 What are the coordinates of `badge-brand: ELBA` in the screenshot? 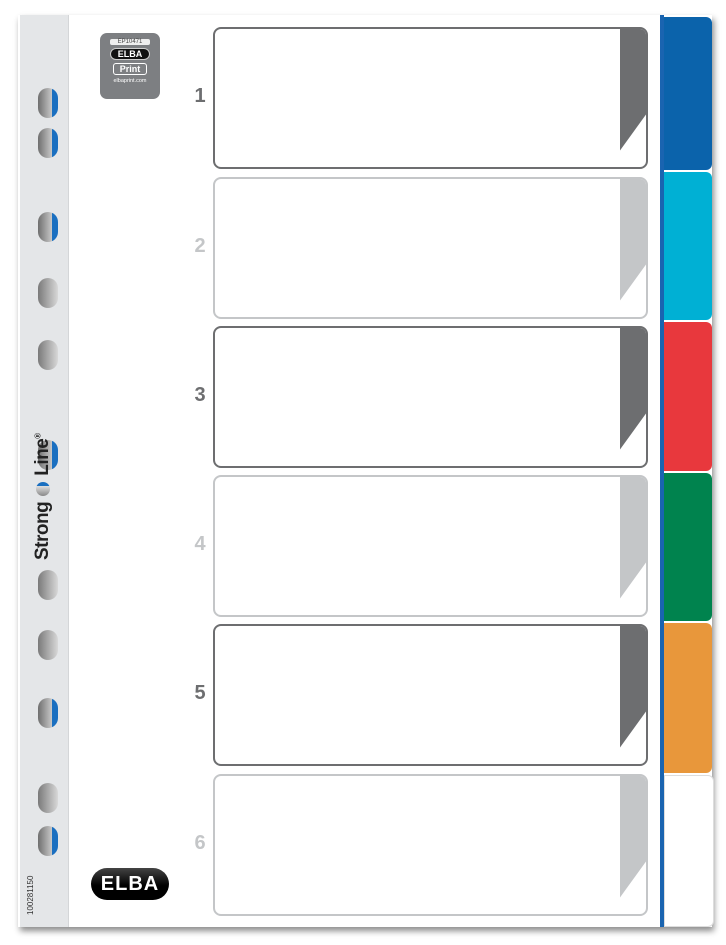 It's located at (130, 54).